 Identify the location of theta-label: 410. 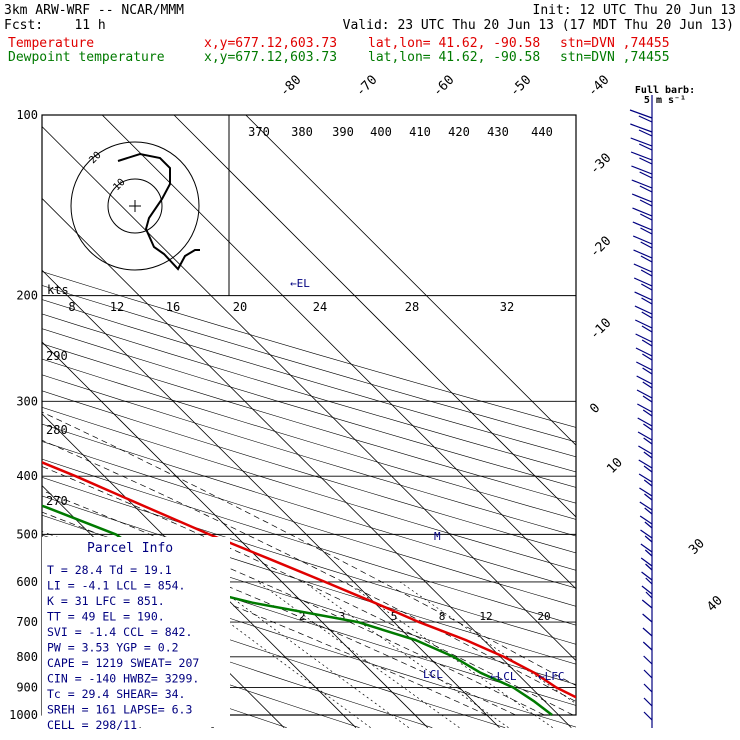
(420, 132).